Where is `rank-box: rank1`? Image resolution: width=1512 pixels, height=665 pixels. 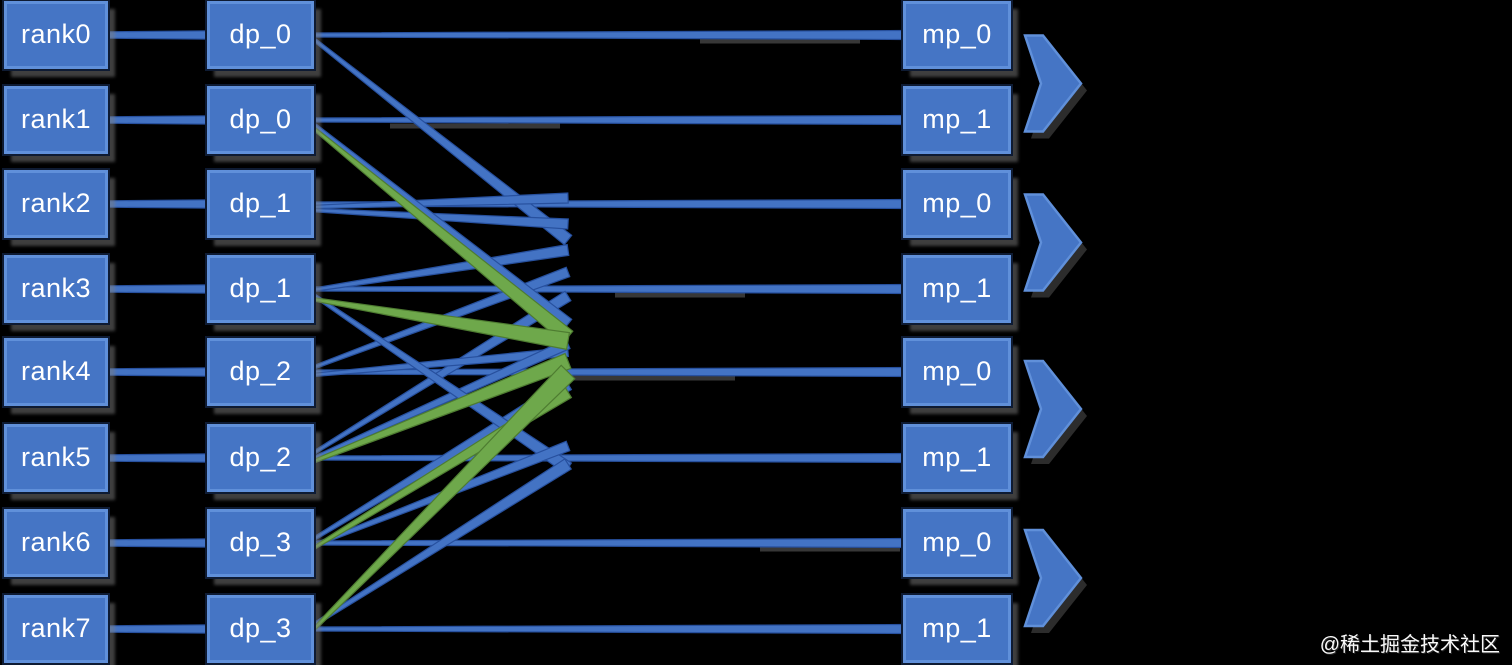
rank-box: rank1 is located at coordinates (56, 120).